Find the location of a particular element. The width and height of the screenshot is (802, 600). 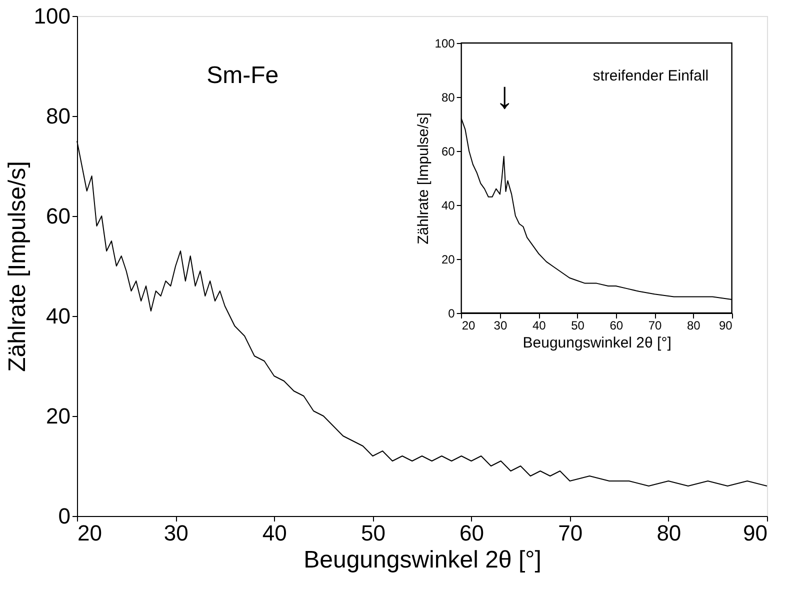

annotation: Sm-Fe is located at coordinates (242, 75).